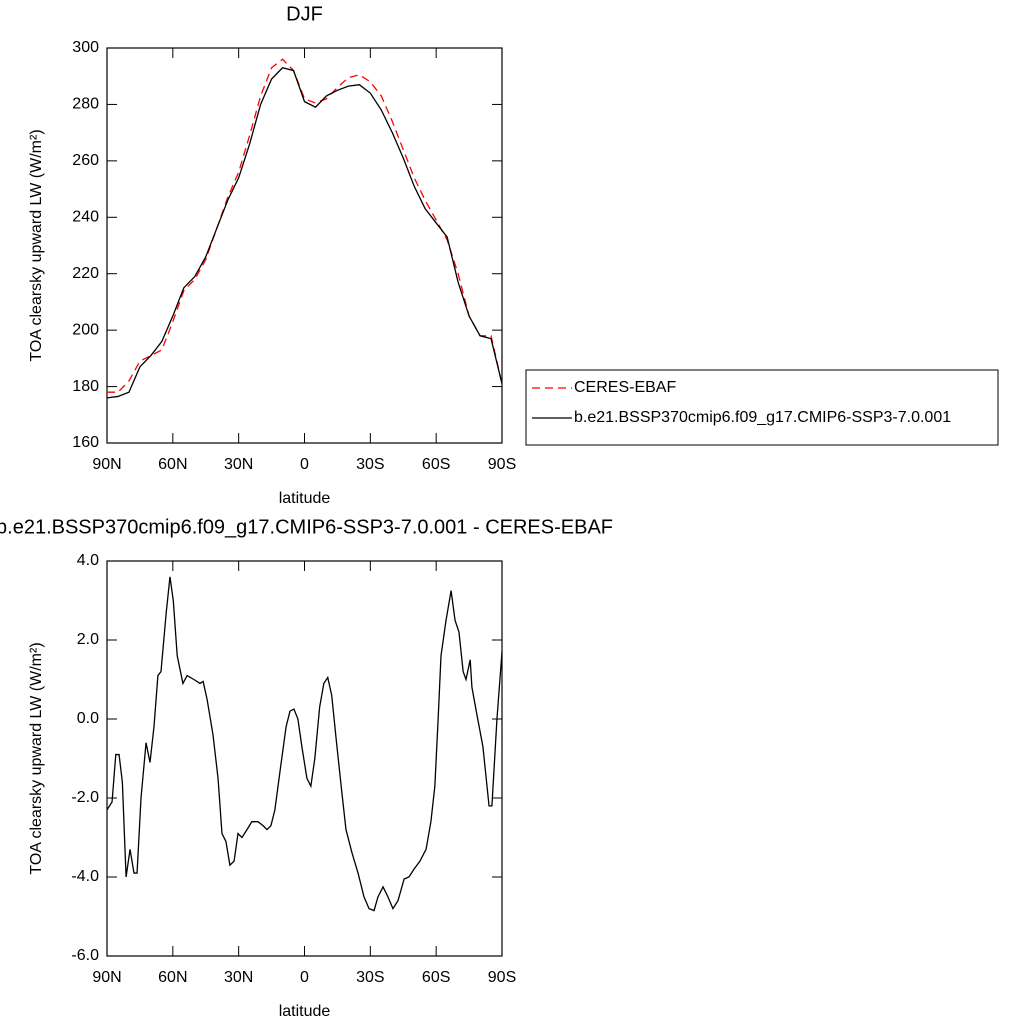 The image size is (1024, 1024). What do you see at coordinates (85, 329) in the screenshot?
I see `y-tick-label: 200` at bounding box center [85, 329].